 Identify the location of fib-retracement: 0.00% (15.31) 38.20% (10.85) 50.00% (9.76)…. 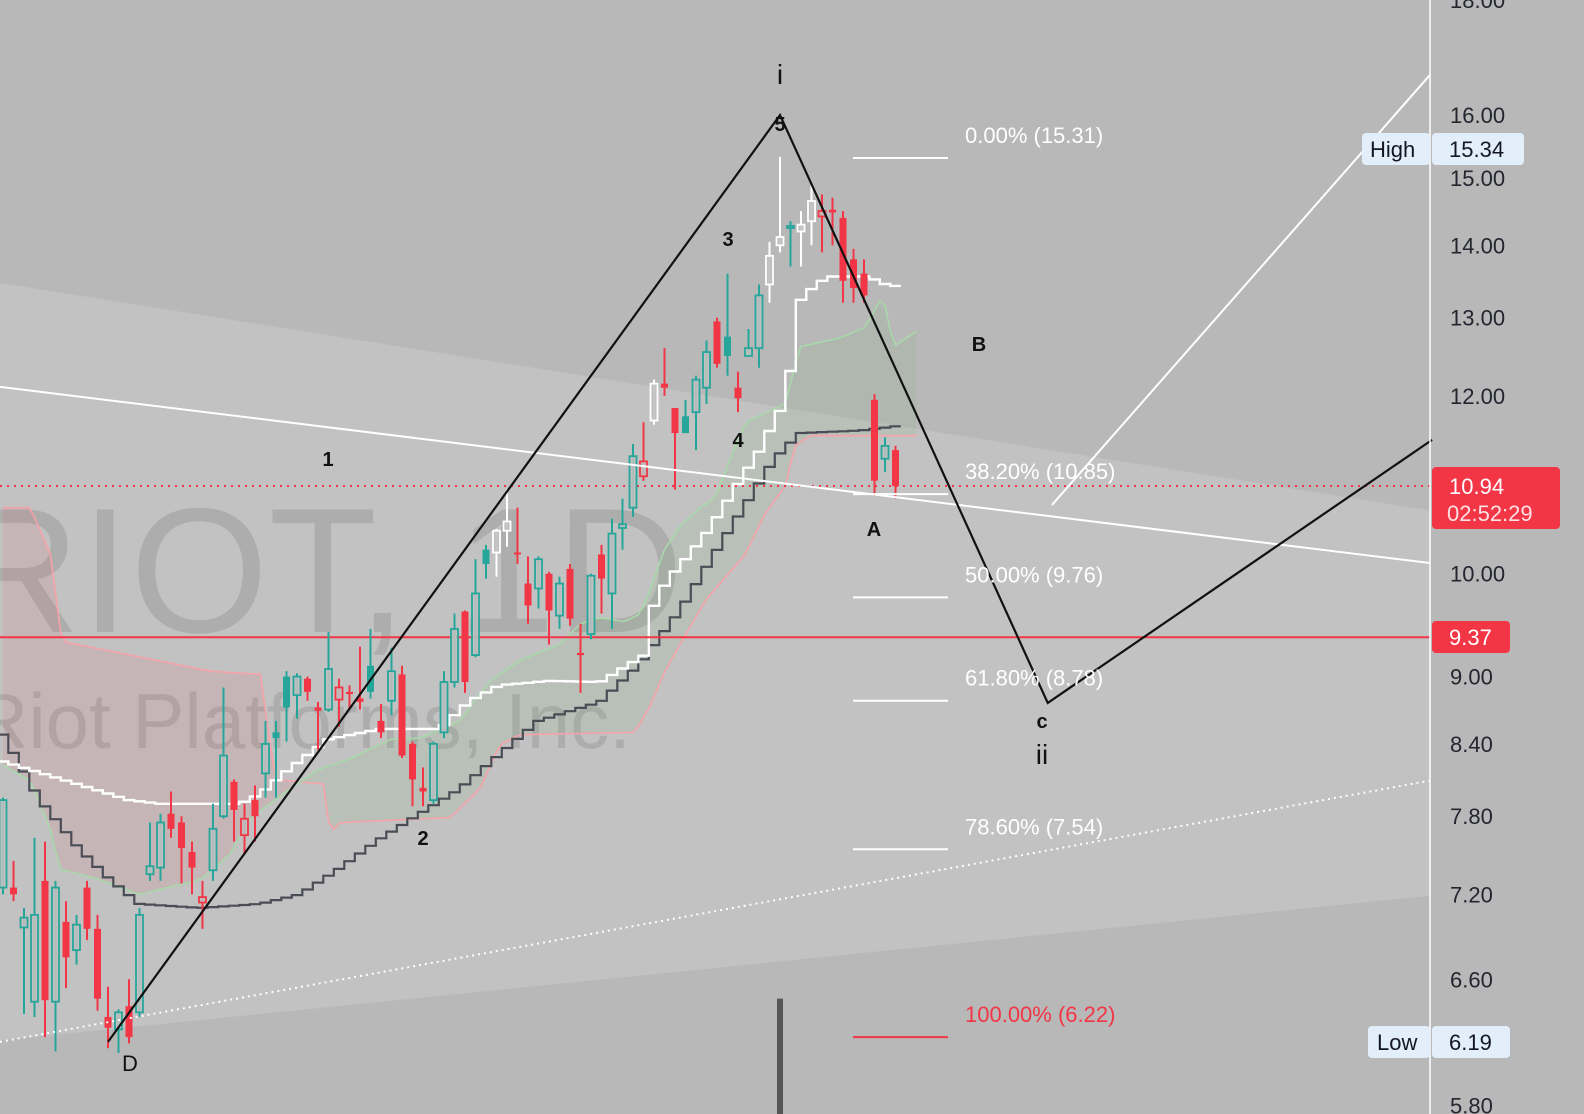
(984, 581).